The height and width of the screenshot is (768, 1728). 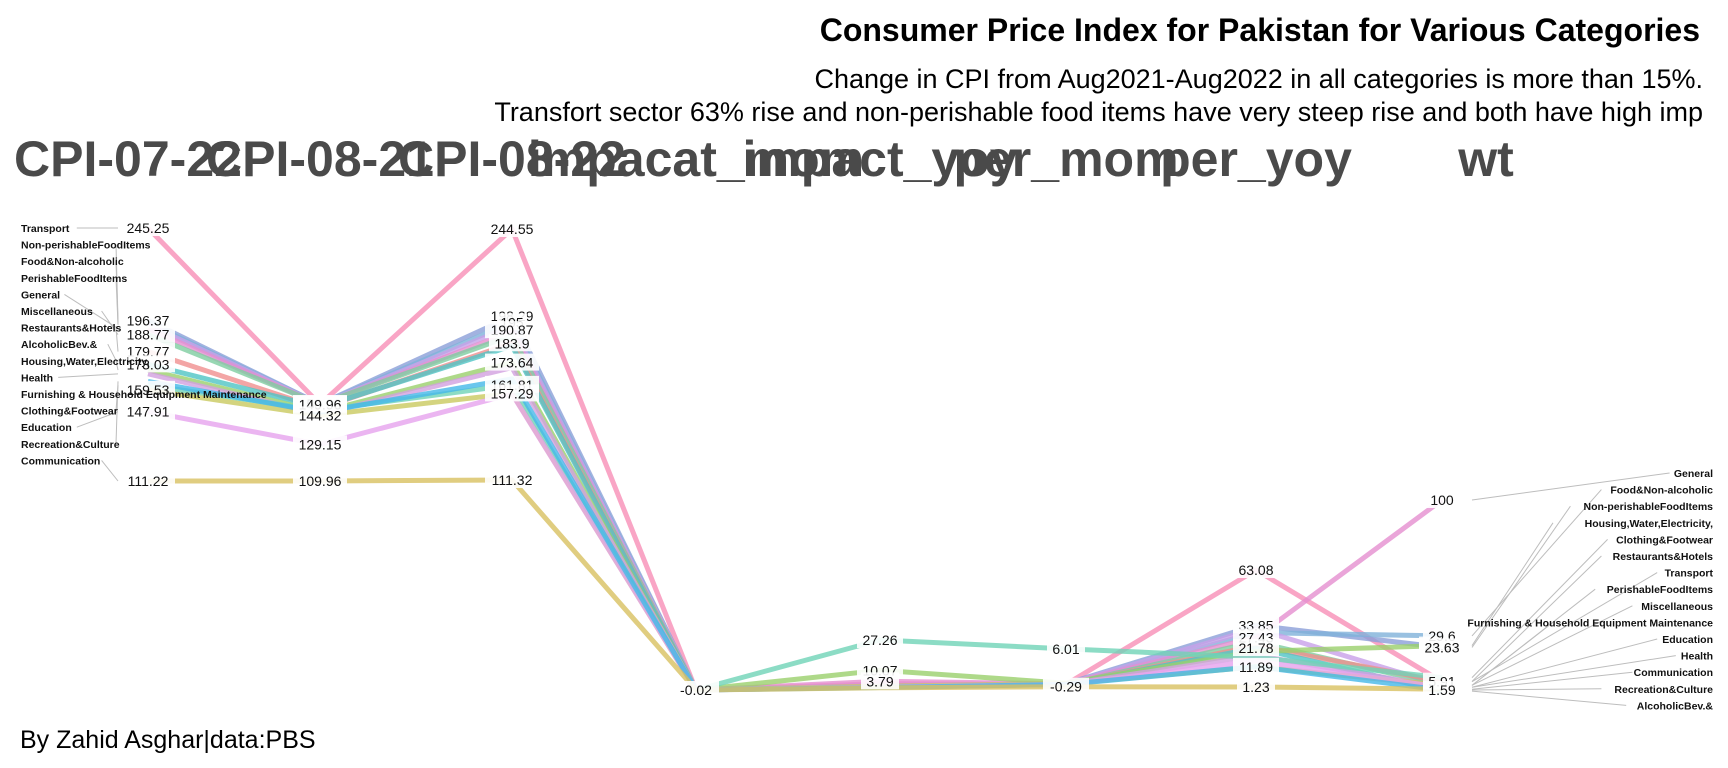 What do you see at coordinates (1663, 690) in the screenshot?
I see `right-label-recreation-culture: Recreation&Culture` at bounding box center [1663, 690].